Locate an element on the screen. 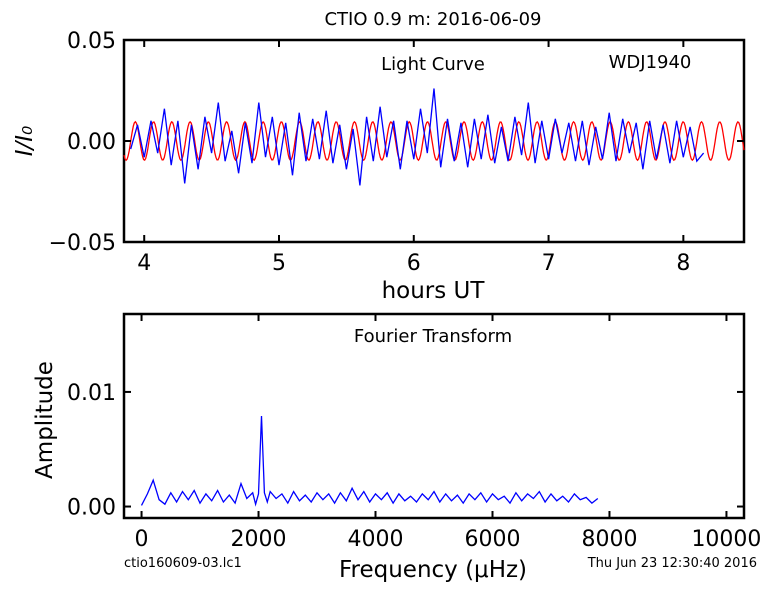  light-curve-ytick-label: 0.05 is located at coordinates (91, 41).